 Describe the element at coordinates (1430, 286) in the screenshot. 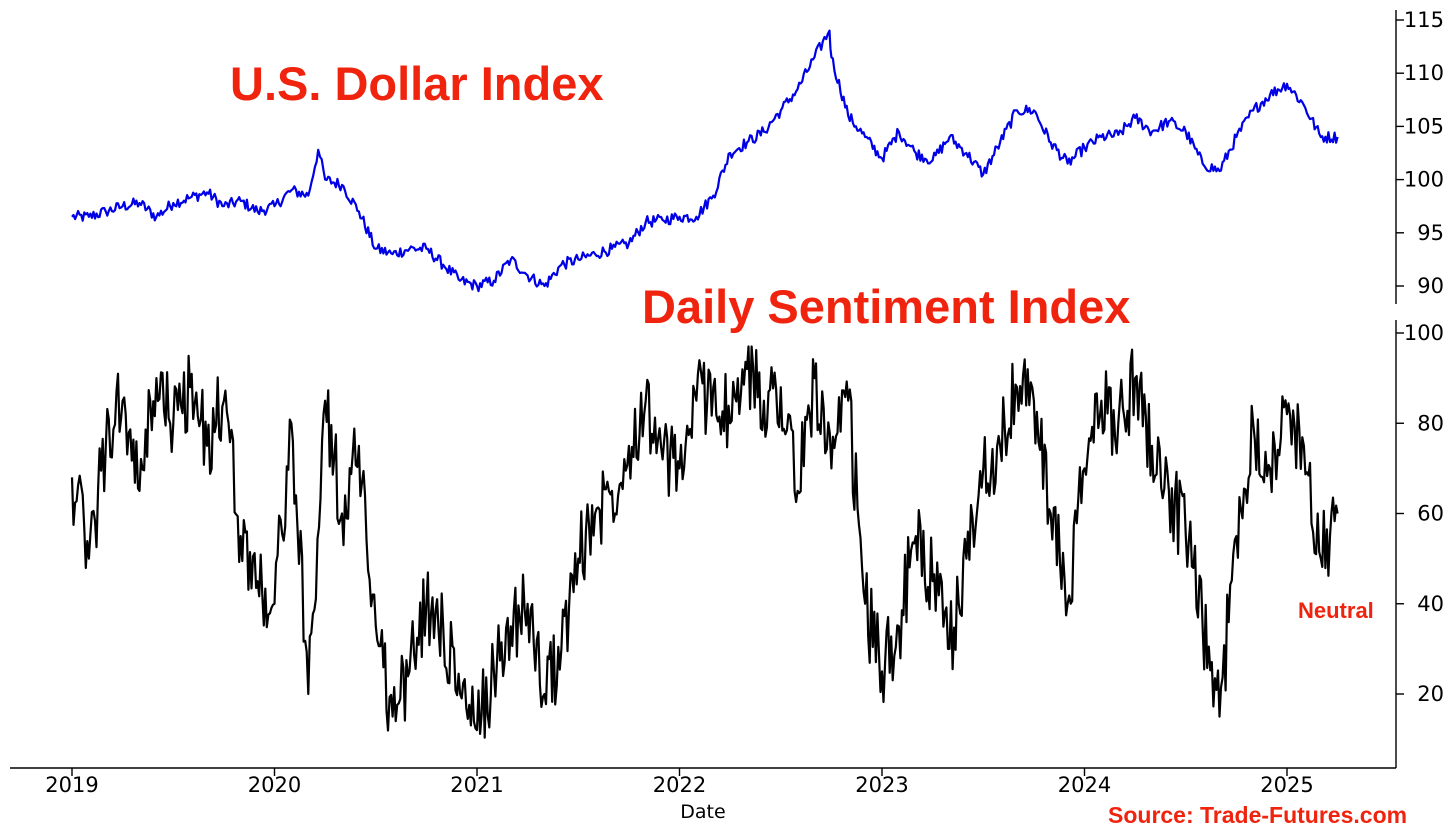

I see `usd-y-tick-label: 90` at that location.